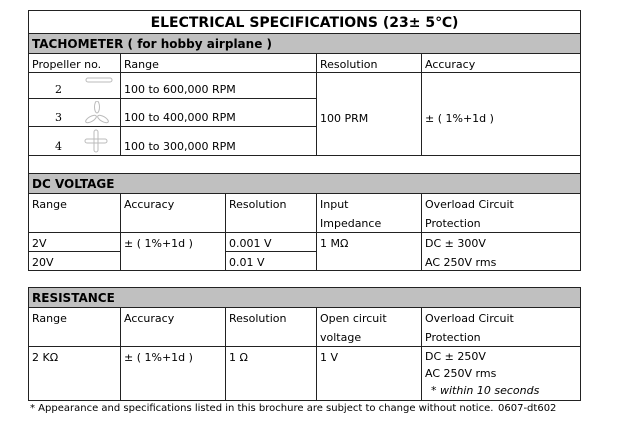  I want to click on dc-voltage-heading: DC VOLTAGE, so click(304, 183).